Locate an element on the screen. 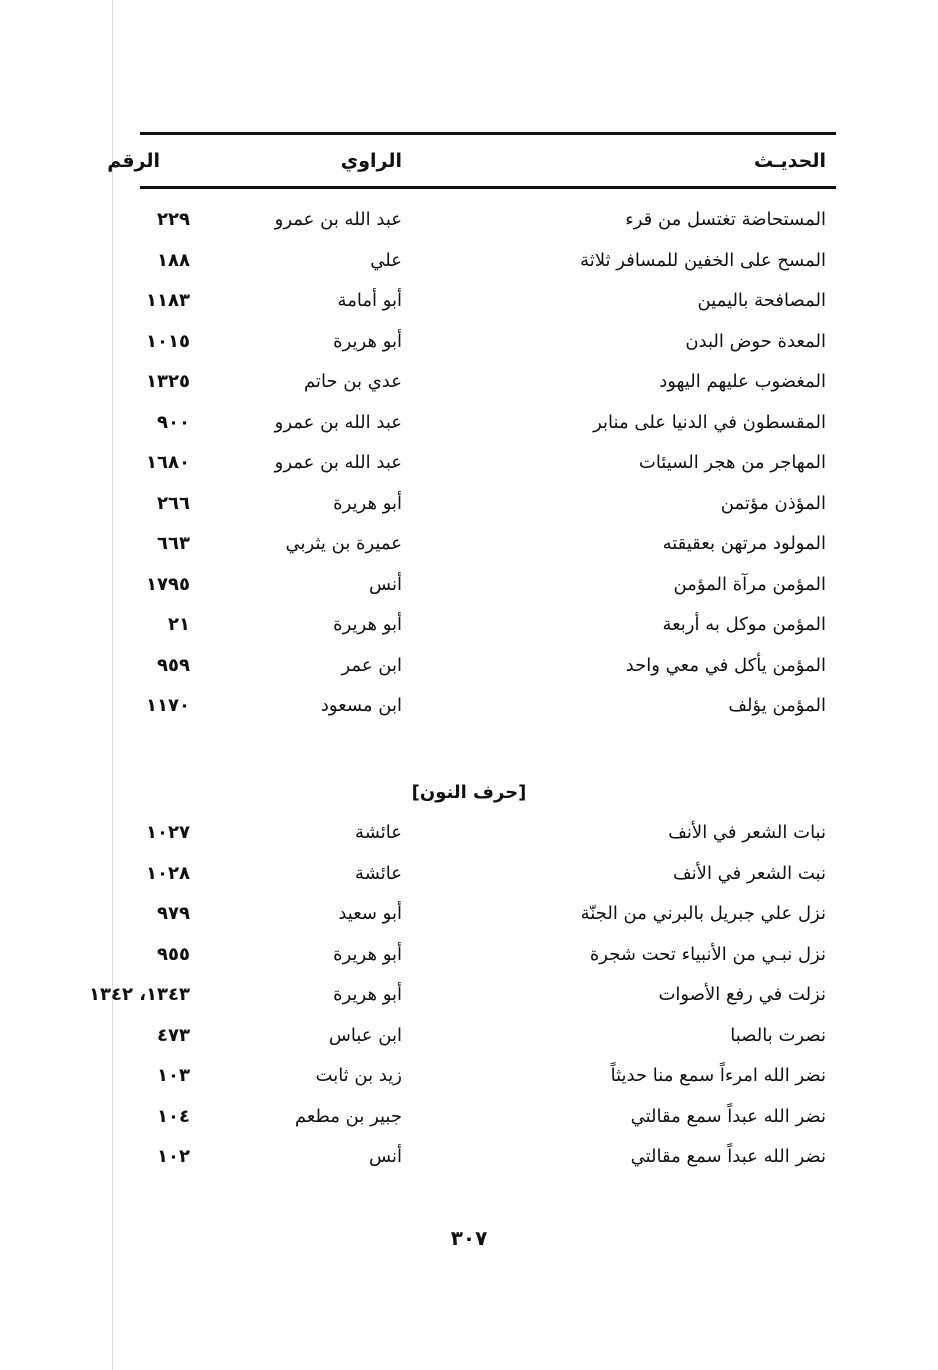 Image resolution: width=938 pixels, height=1370 pixels. hadith-text: نزل علي جبريل بالبرني من الجنّة is located at coordinates (703, 913).